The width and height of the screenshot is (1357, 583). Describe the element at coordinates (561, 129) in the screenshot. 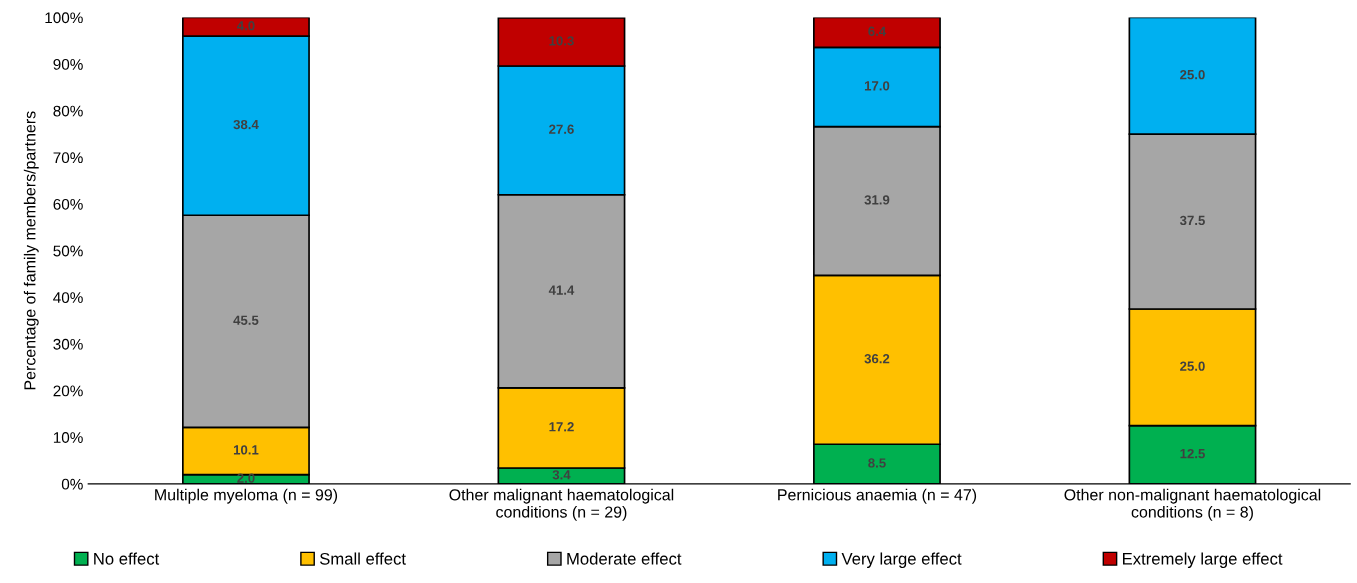

I see `data-label: 27.6` at that location.